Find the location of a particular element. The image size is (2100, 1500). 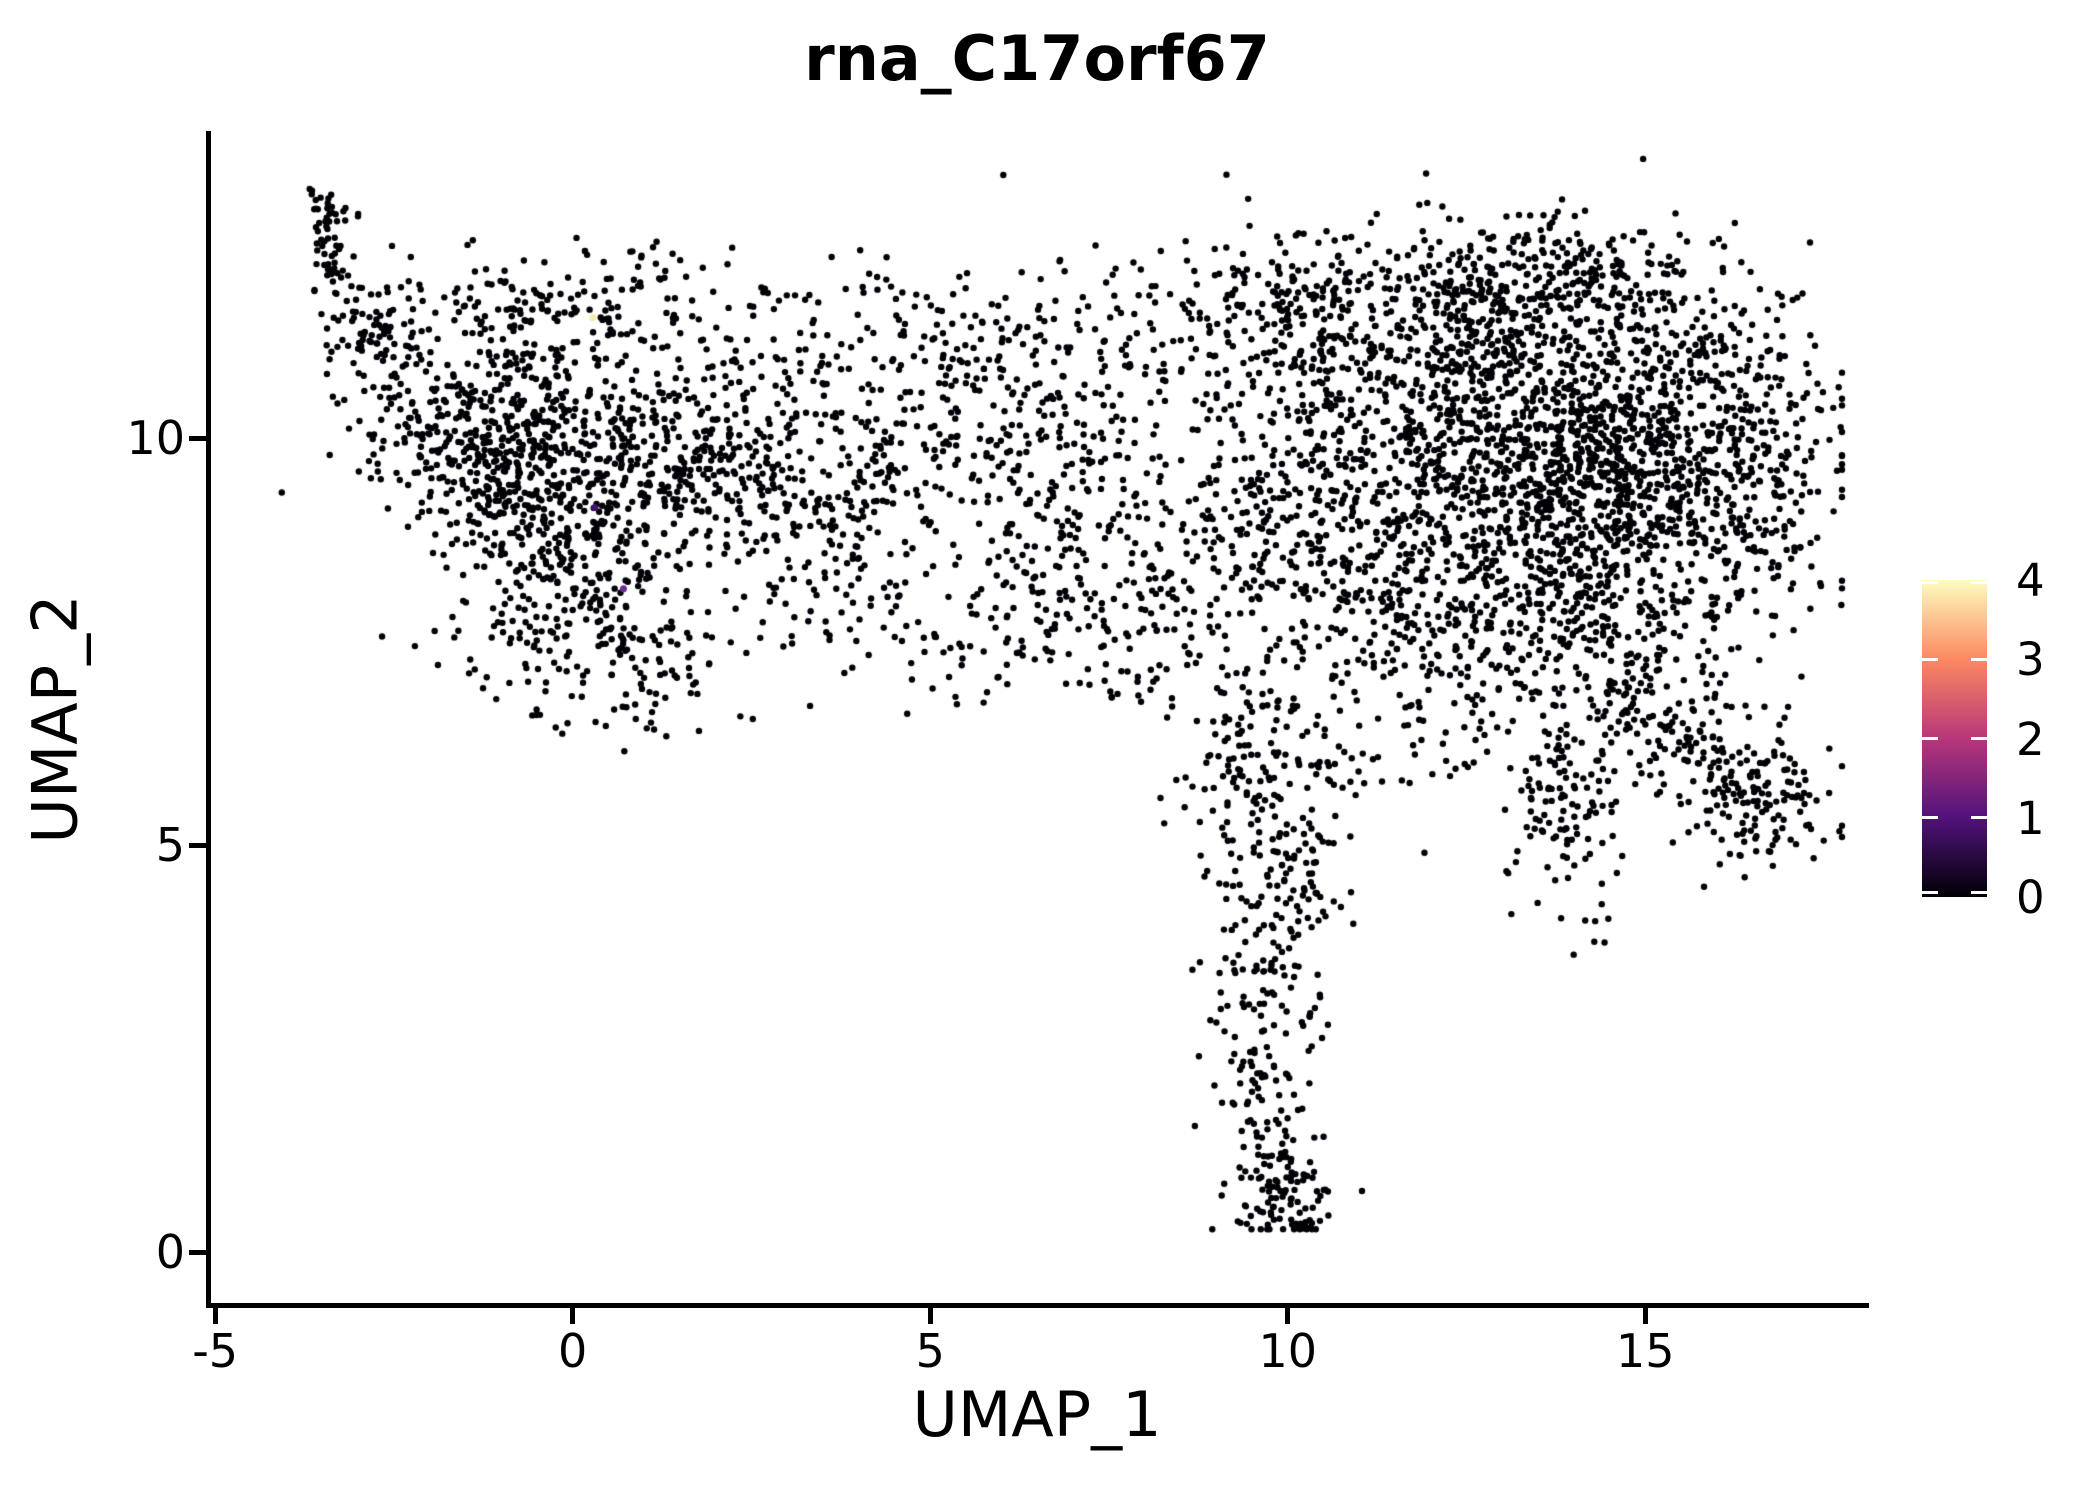

x-tick-label: 0 is located at coordinates (573, 1351).